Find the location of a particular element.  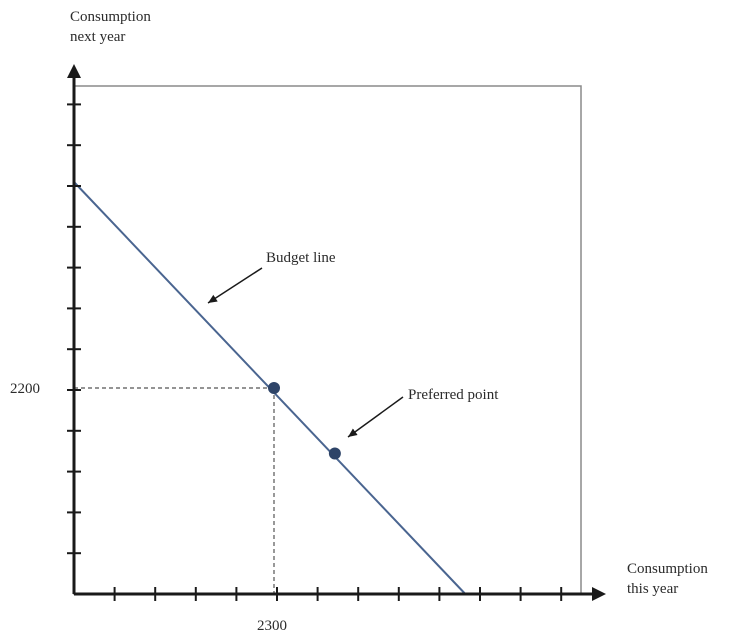

x-axis-arrowhead is located at coordinates (599, 594).